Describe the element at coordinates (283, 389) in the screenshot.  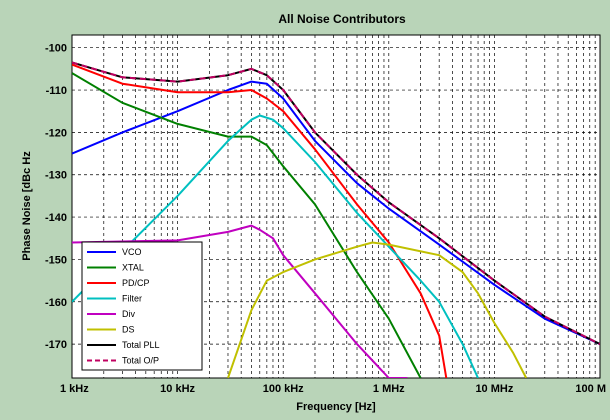
I see `x-tick-label: 100 kHz` at that location.